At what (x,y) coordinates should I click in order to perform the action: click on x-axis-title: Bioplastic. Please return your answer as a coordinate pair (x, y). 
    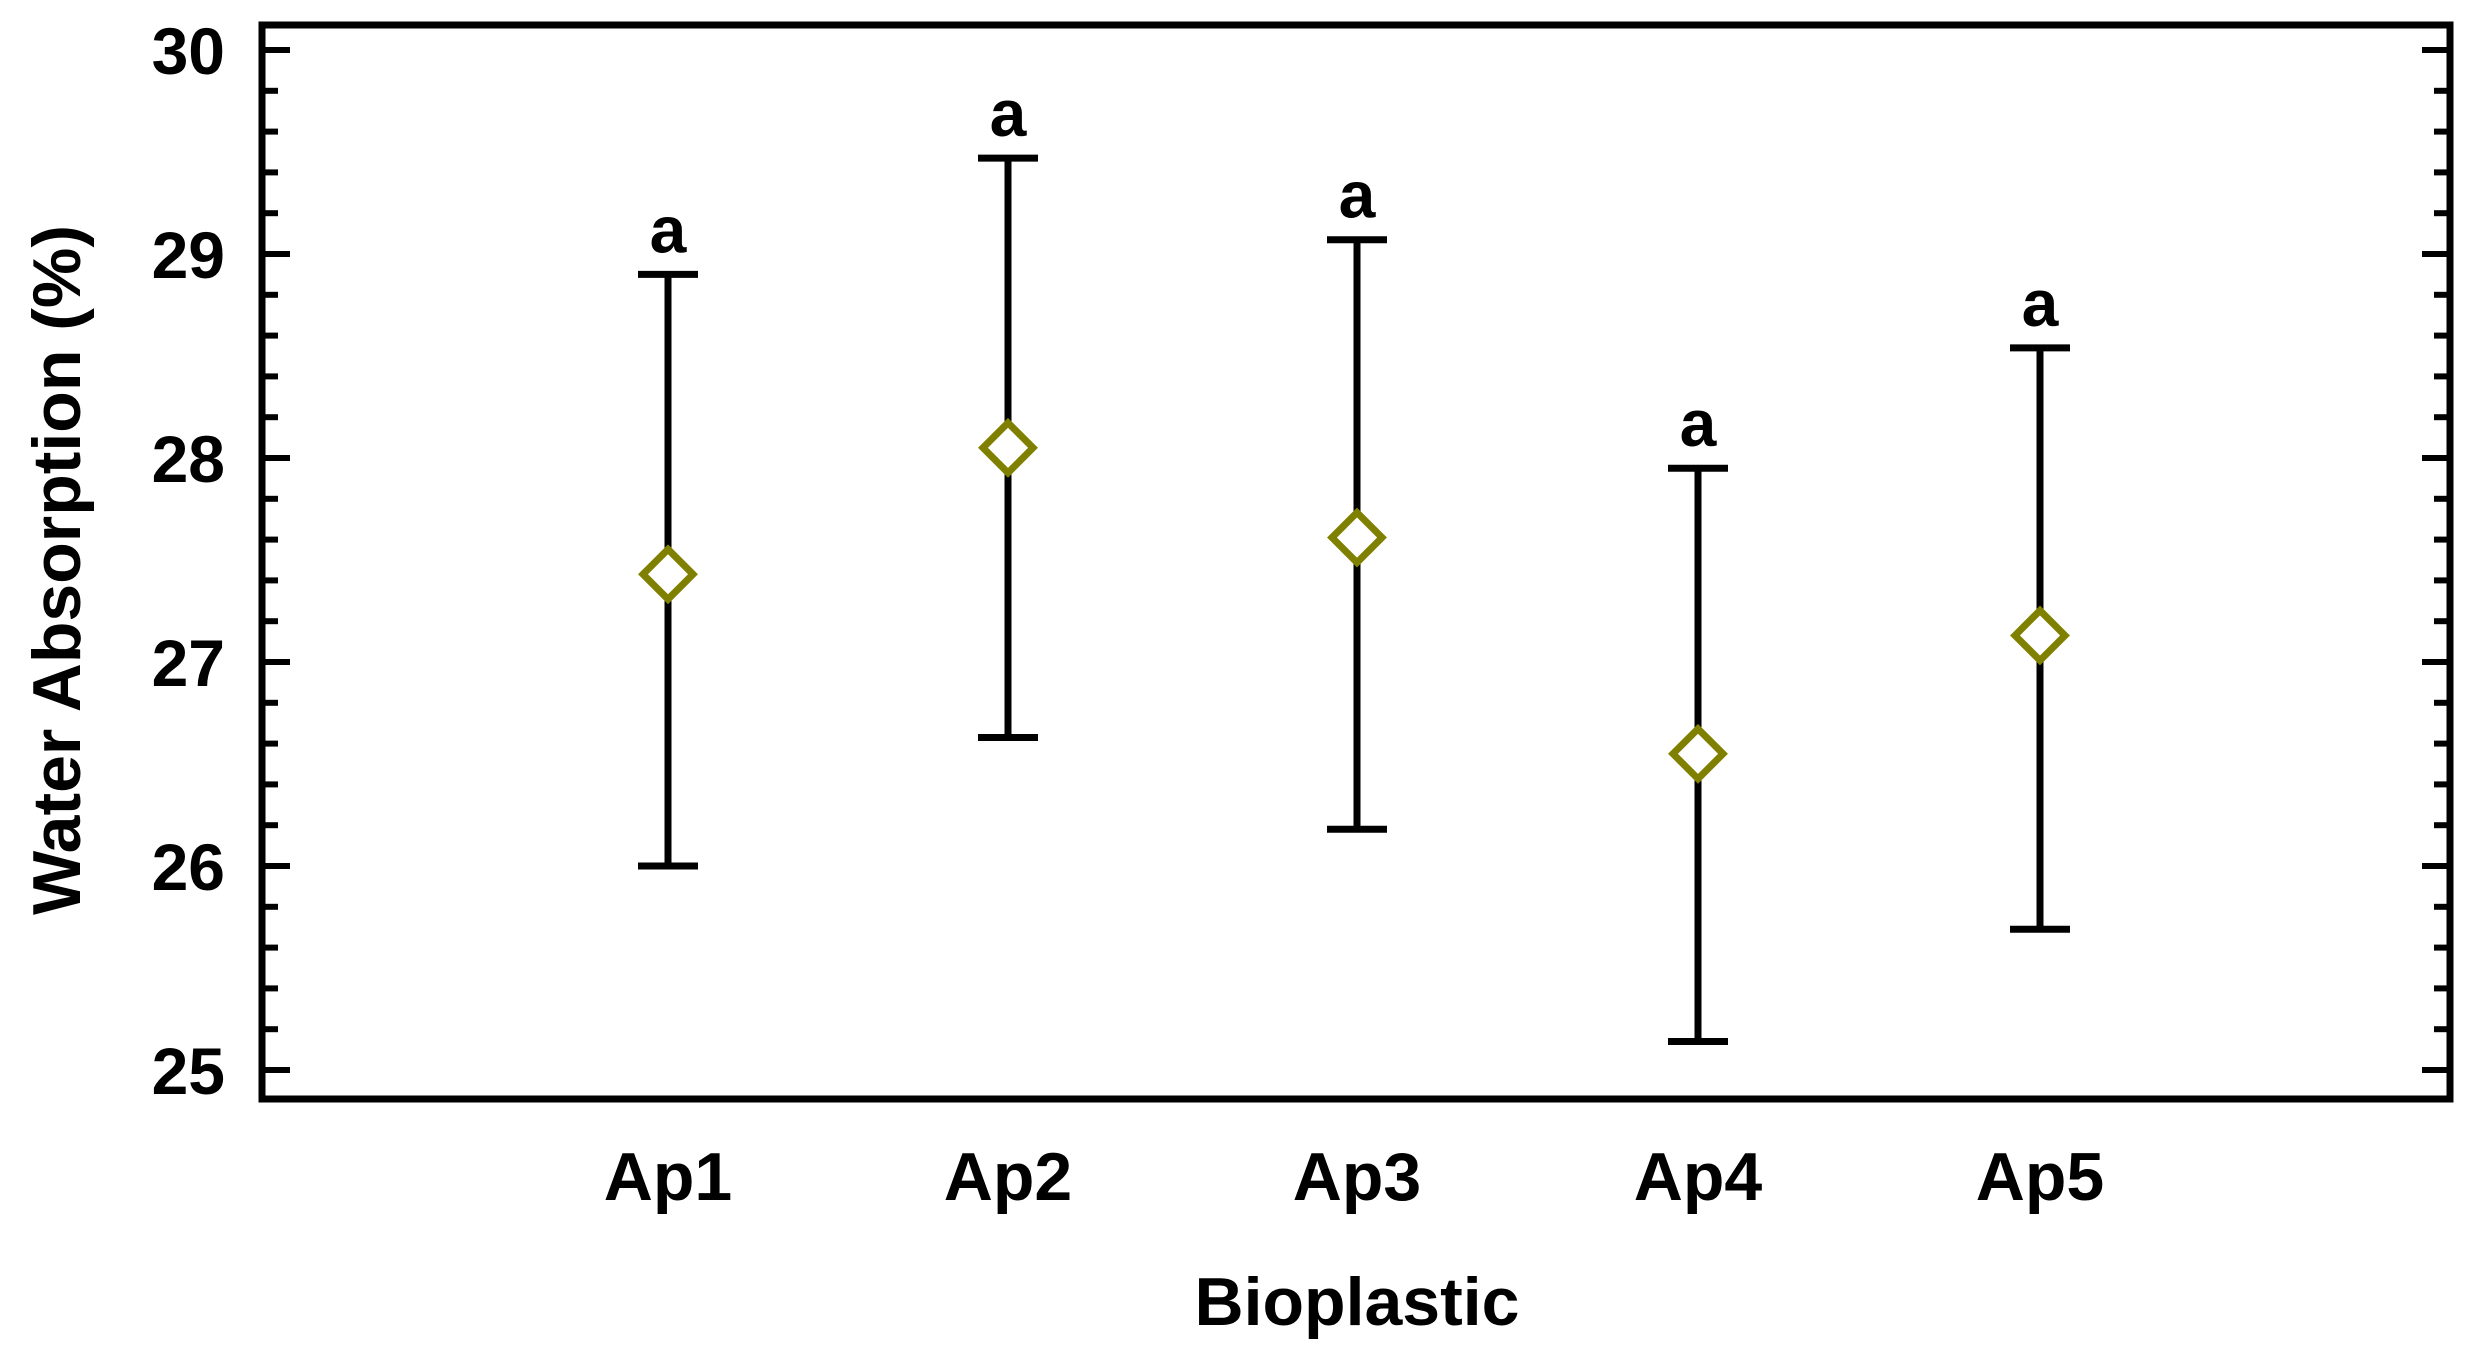
    Looking at the image, I should click on (1357, 1302).